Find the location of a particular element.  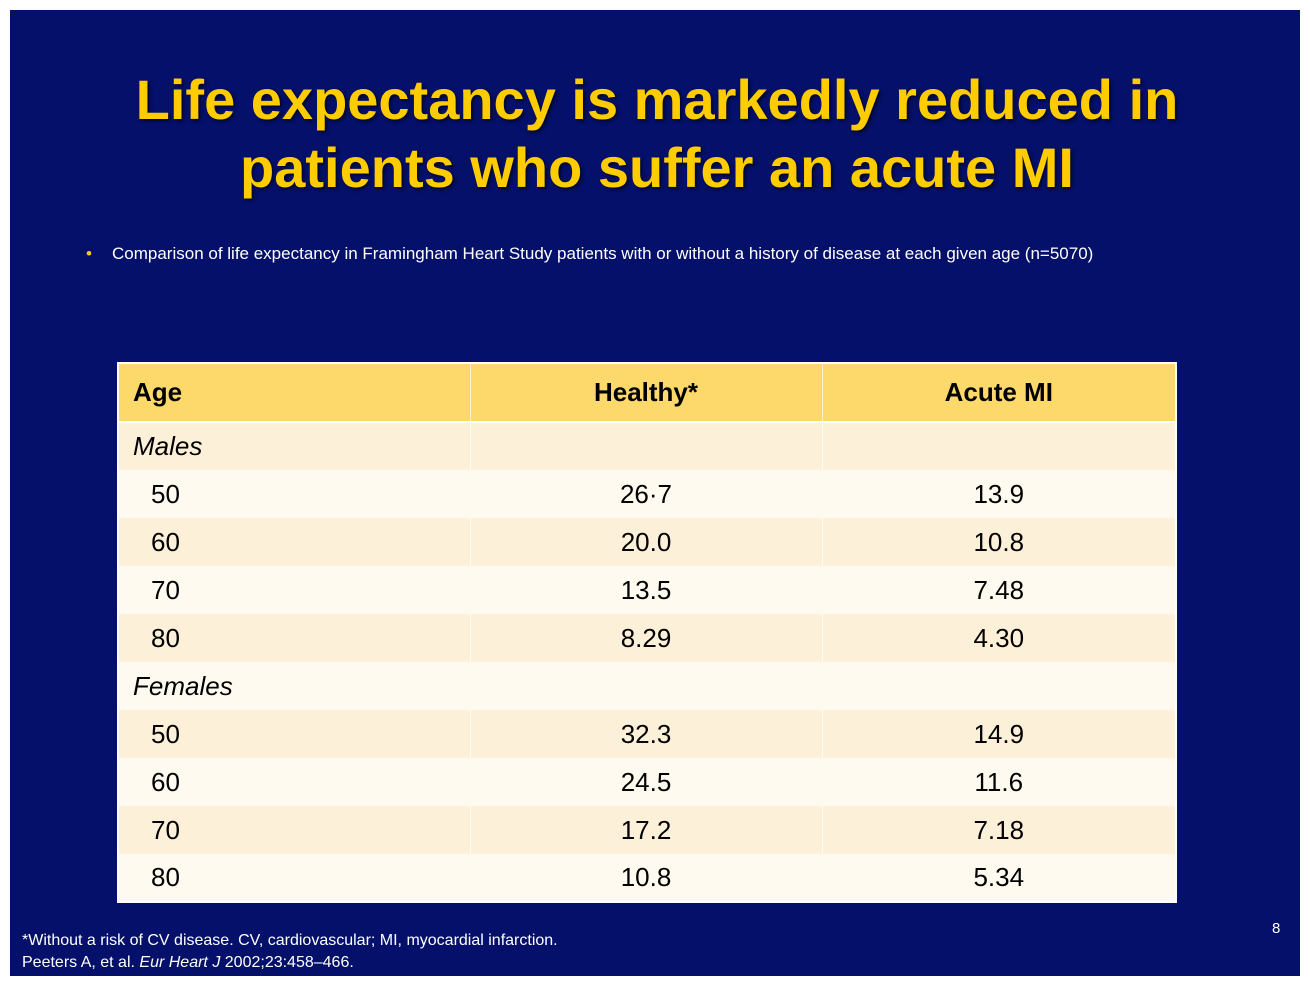

header-healthy: Healthy* is located at coordinates (646, 393).